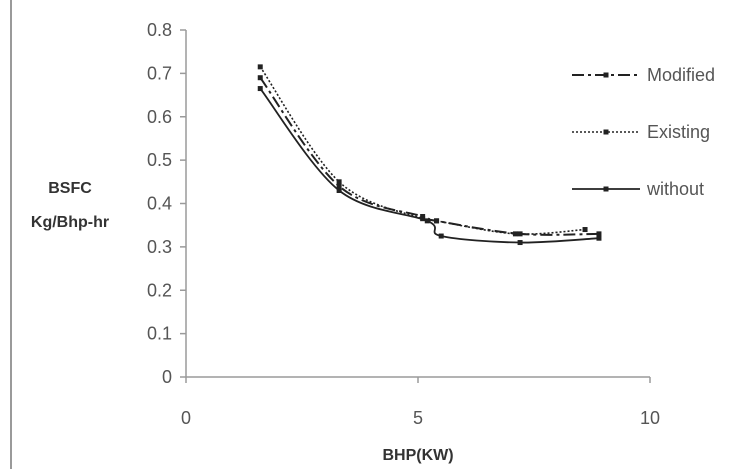 The height and width of the screenshot is (469, 746). I want to click on y-tick-label: 0, so click(167, 377).